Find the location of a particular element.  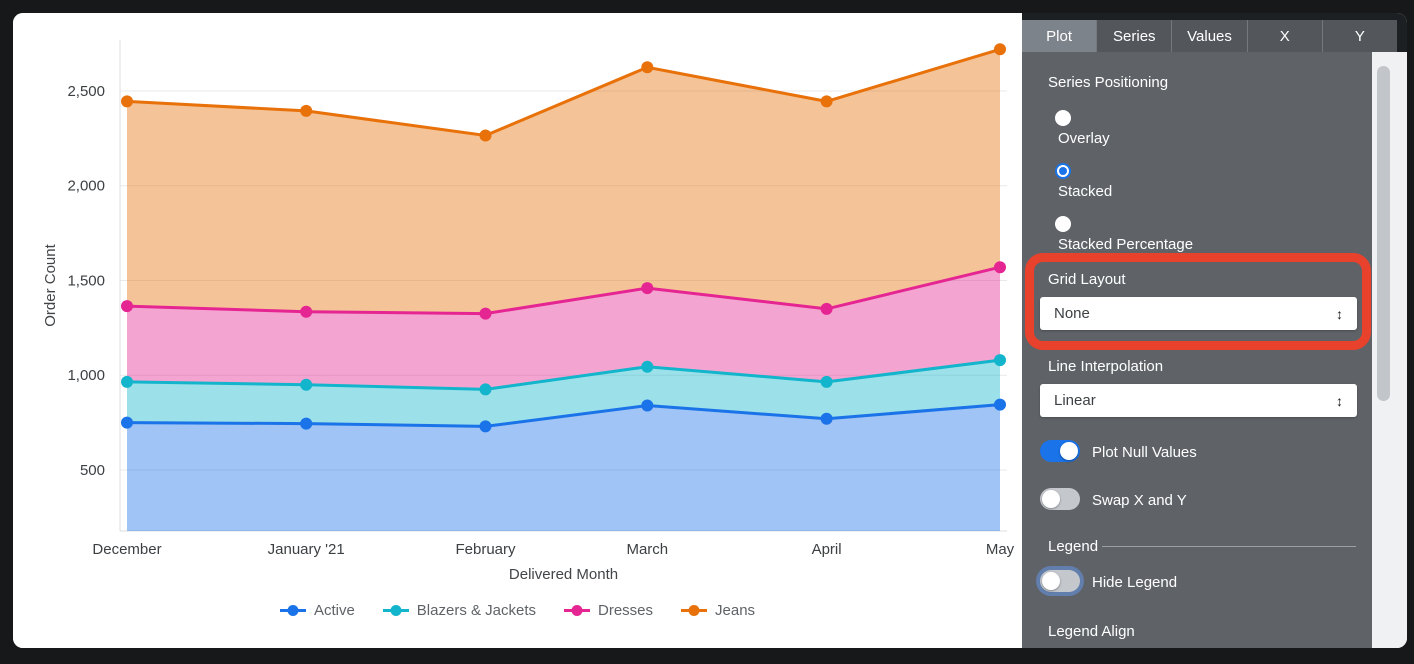

tab-values: Values is located at coordinates (1209, 36).